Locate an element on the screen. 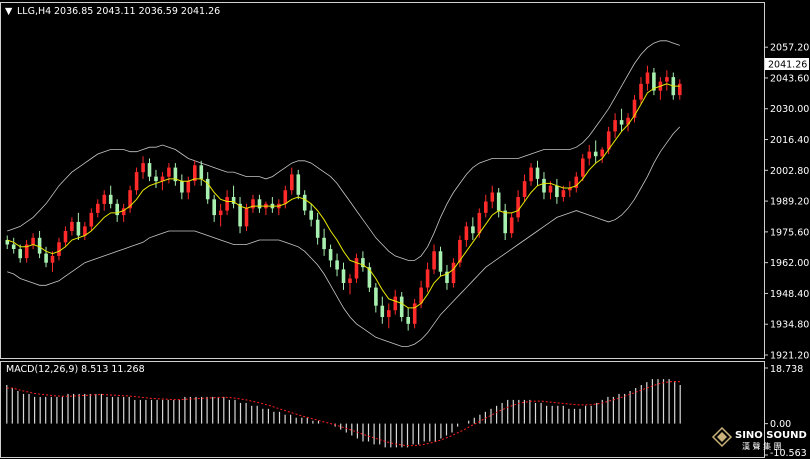  macd-tick-label: -10.563 is located at coordinates (788, 453).